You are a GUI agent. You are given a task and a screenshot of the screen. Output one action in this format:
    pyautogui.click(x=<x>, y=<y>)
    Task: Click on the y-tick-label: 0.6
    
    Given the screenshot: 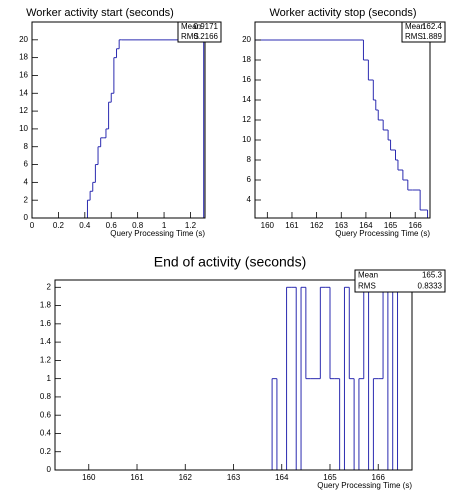 What is the action you would take?
    pyautogui.click(x=46, y=414)
    